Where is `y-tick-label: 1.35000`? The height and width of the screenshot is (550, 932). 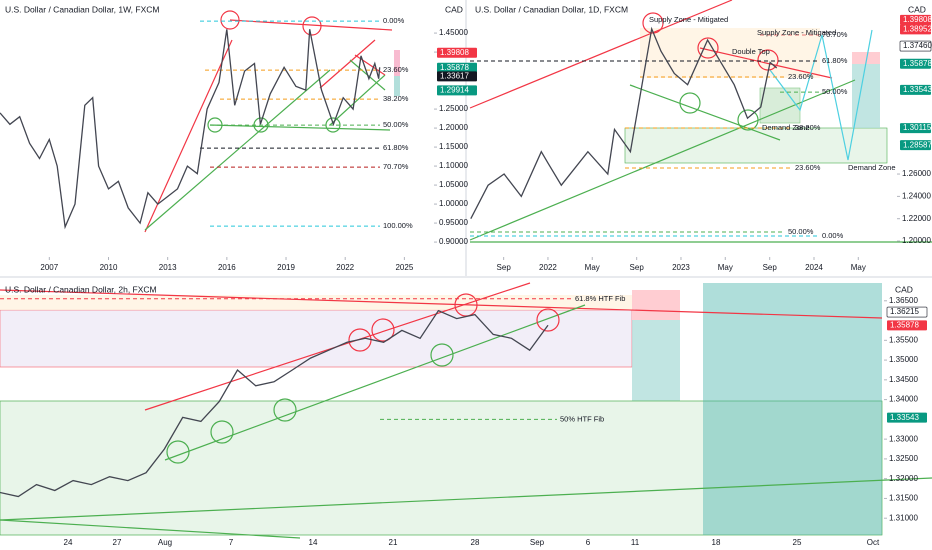
y-tick-label: 1.35000 is located at coordinates (903, 359).